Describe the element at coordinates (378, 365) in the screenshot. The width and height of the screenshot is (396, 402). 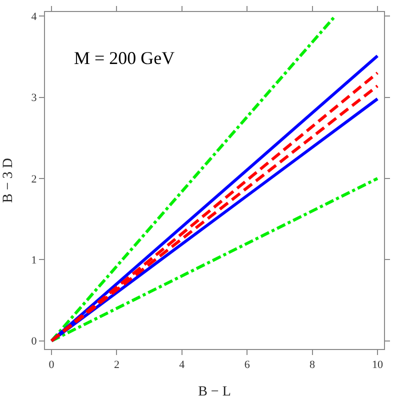
I see `x-tick-label: 10` at that location.